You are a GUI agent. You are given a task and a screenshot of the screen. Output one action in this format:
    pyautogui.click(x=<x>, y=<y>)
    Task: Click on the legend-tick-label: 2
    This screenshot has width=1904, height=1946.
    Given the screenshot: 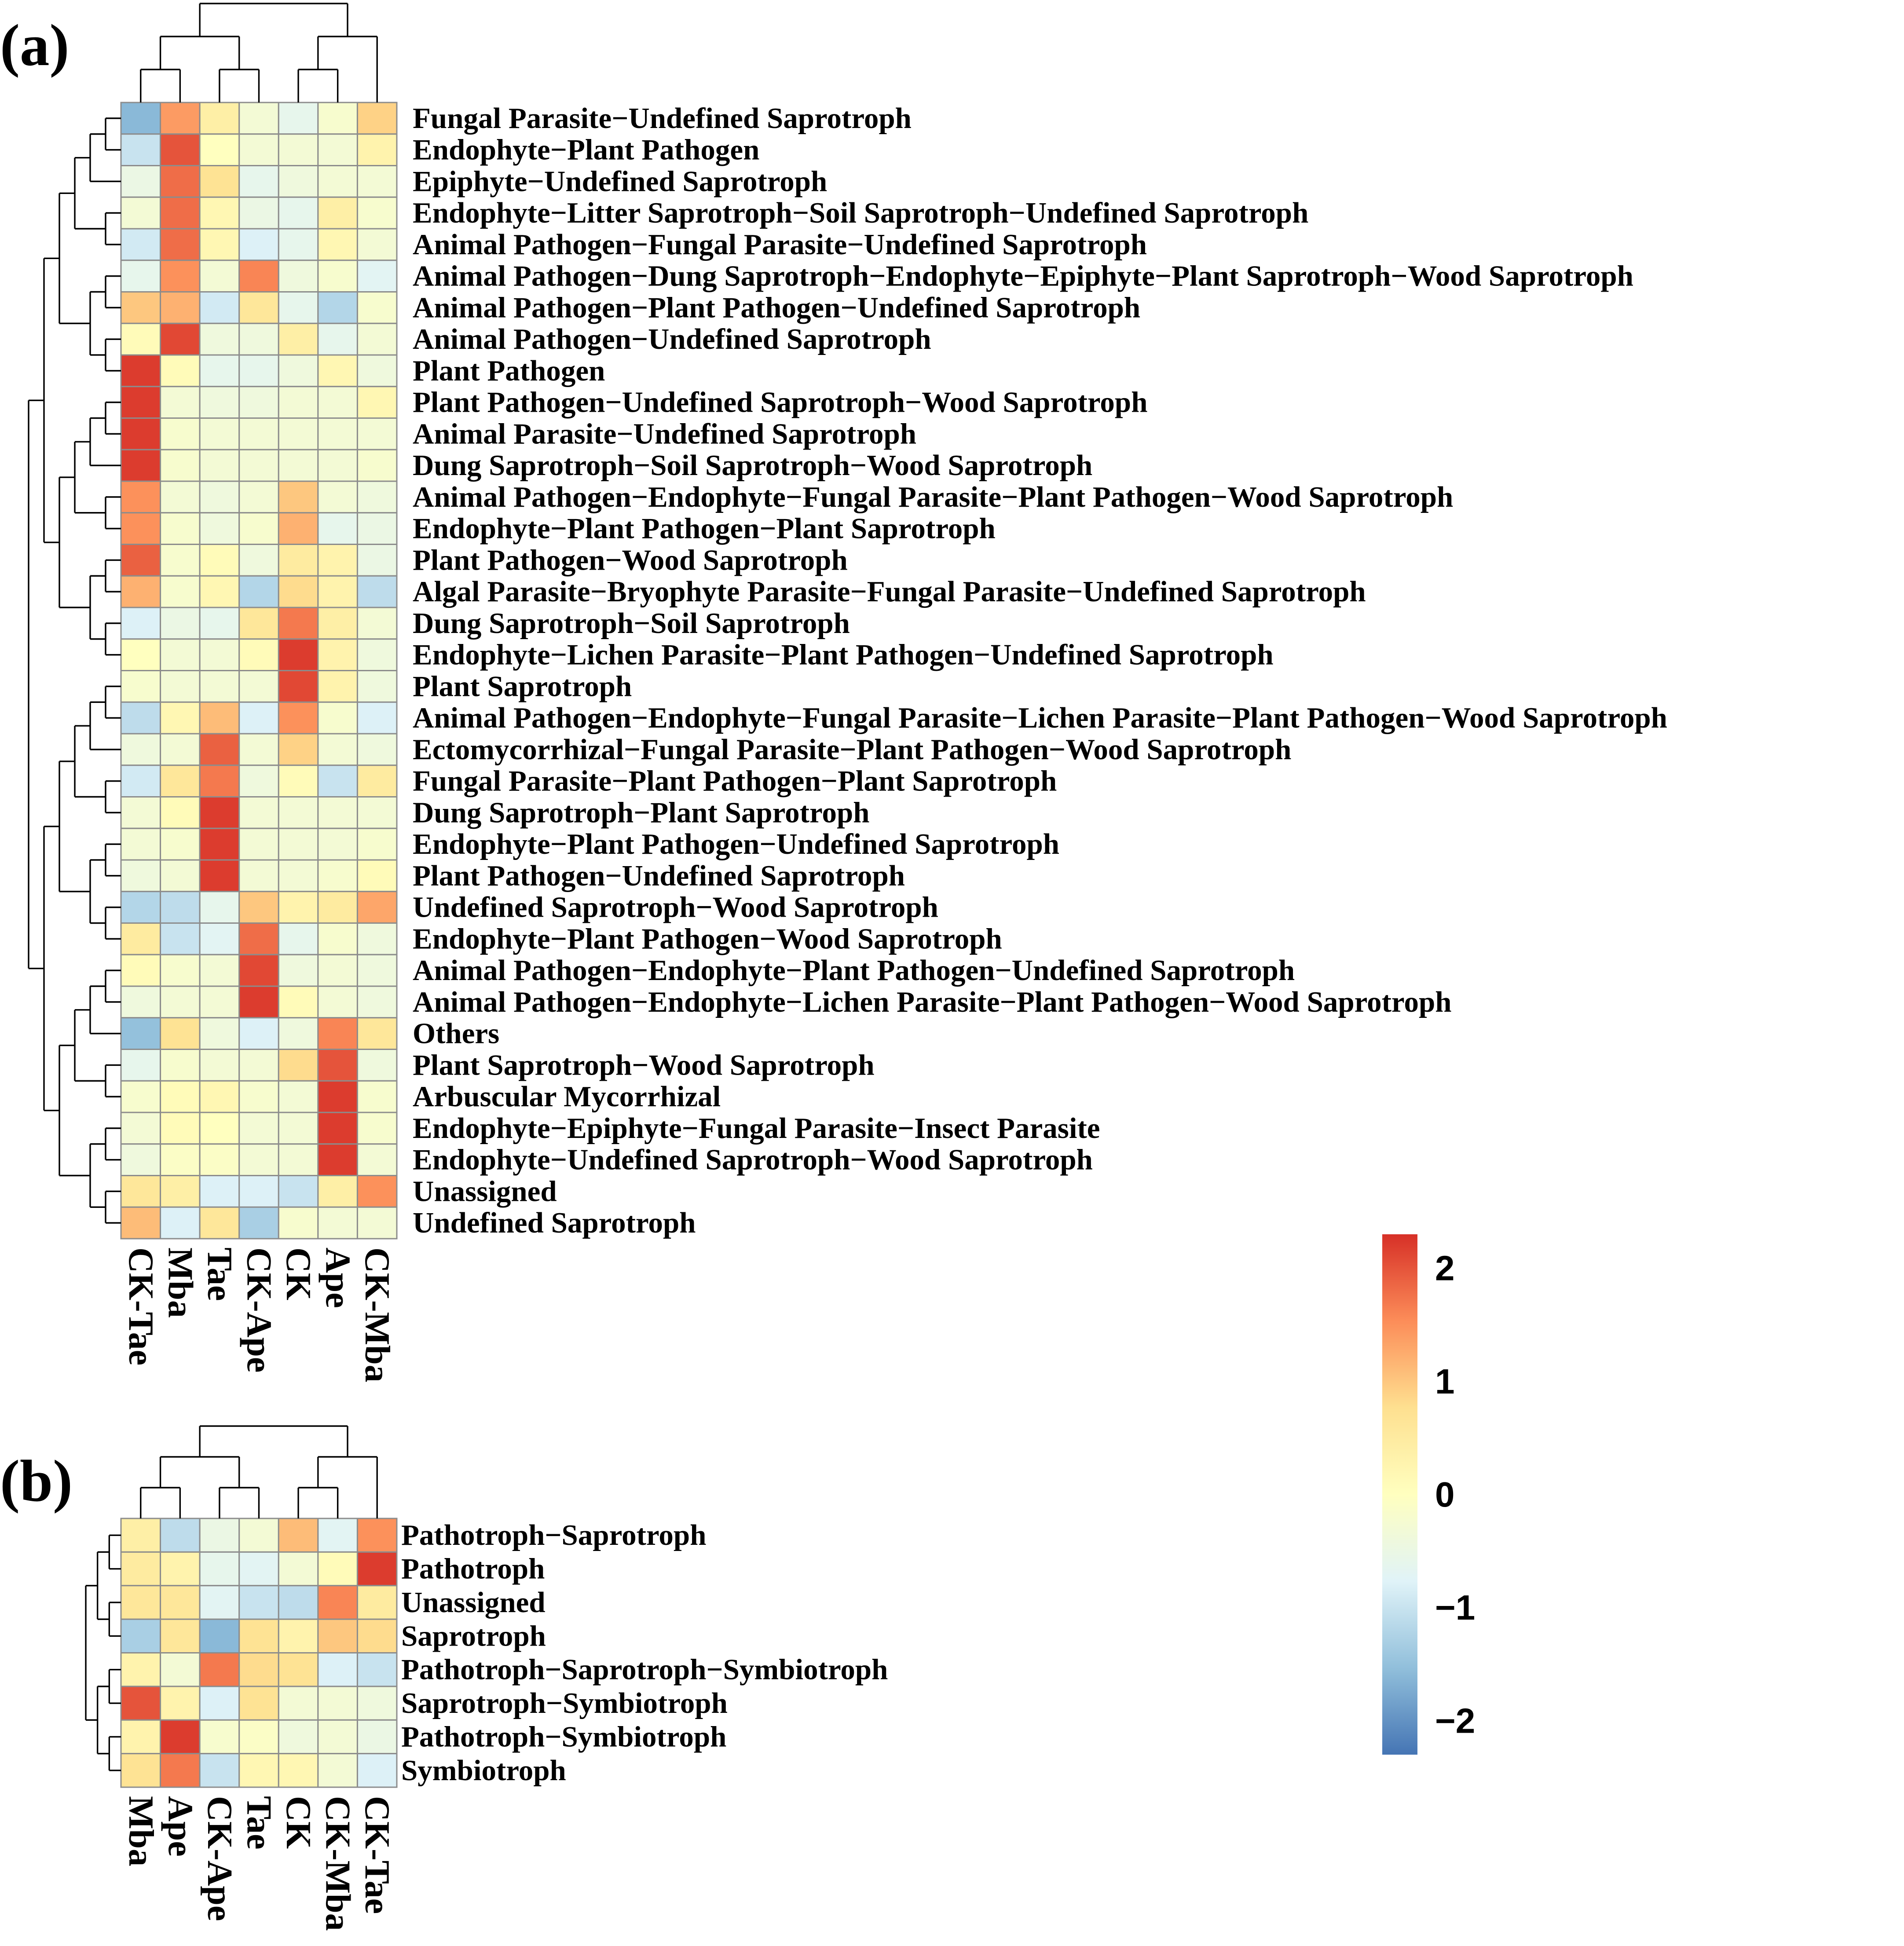 What is the action you would take?
    pyautogui.click(x=1445, y=1269)
    